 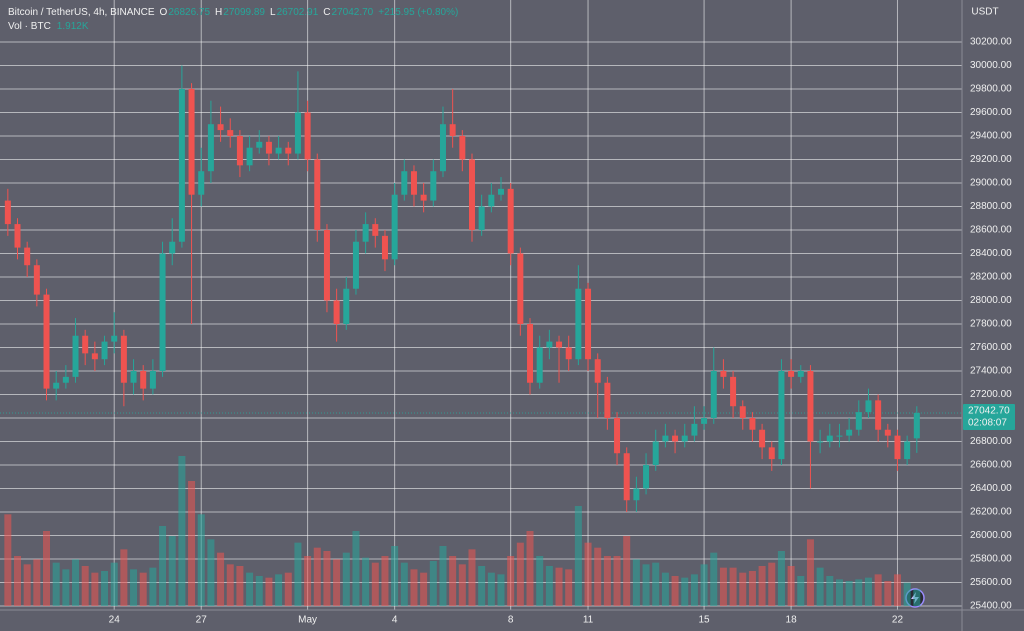 What do you see at coordinates (987, 423) in the screenshot?
I see `price-tag-countdown: 02:08:07` at bounding box center [987, 423].